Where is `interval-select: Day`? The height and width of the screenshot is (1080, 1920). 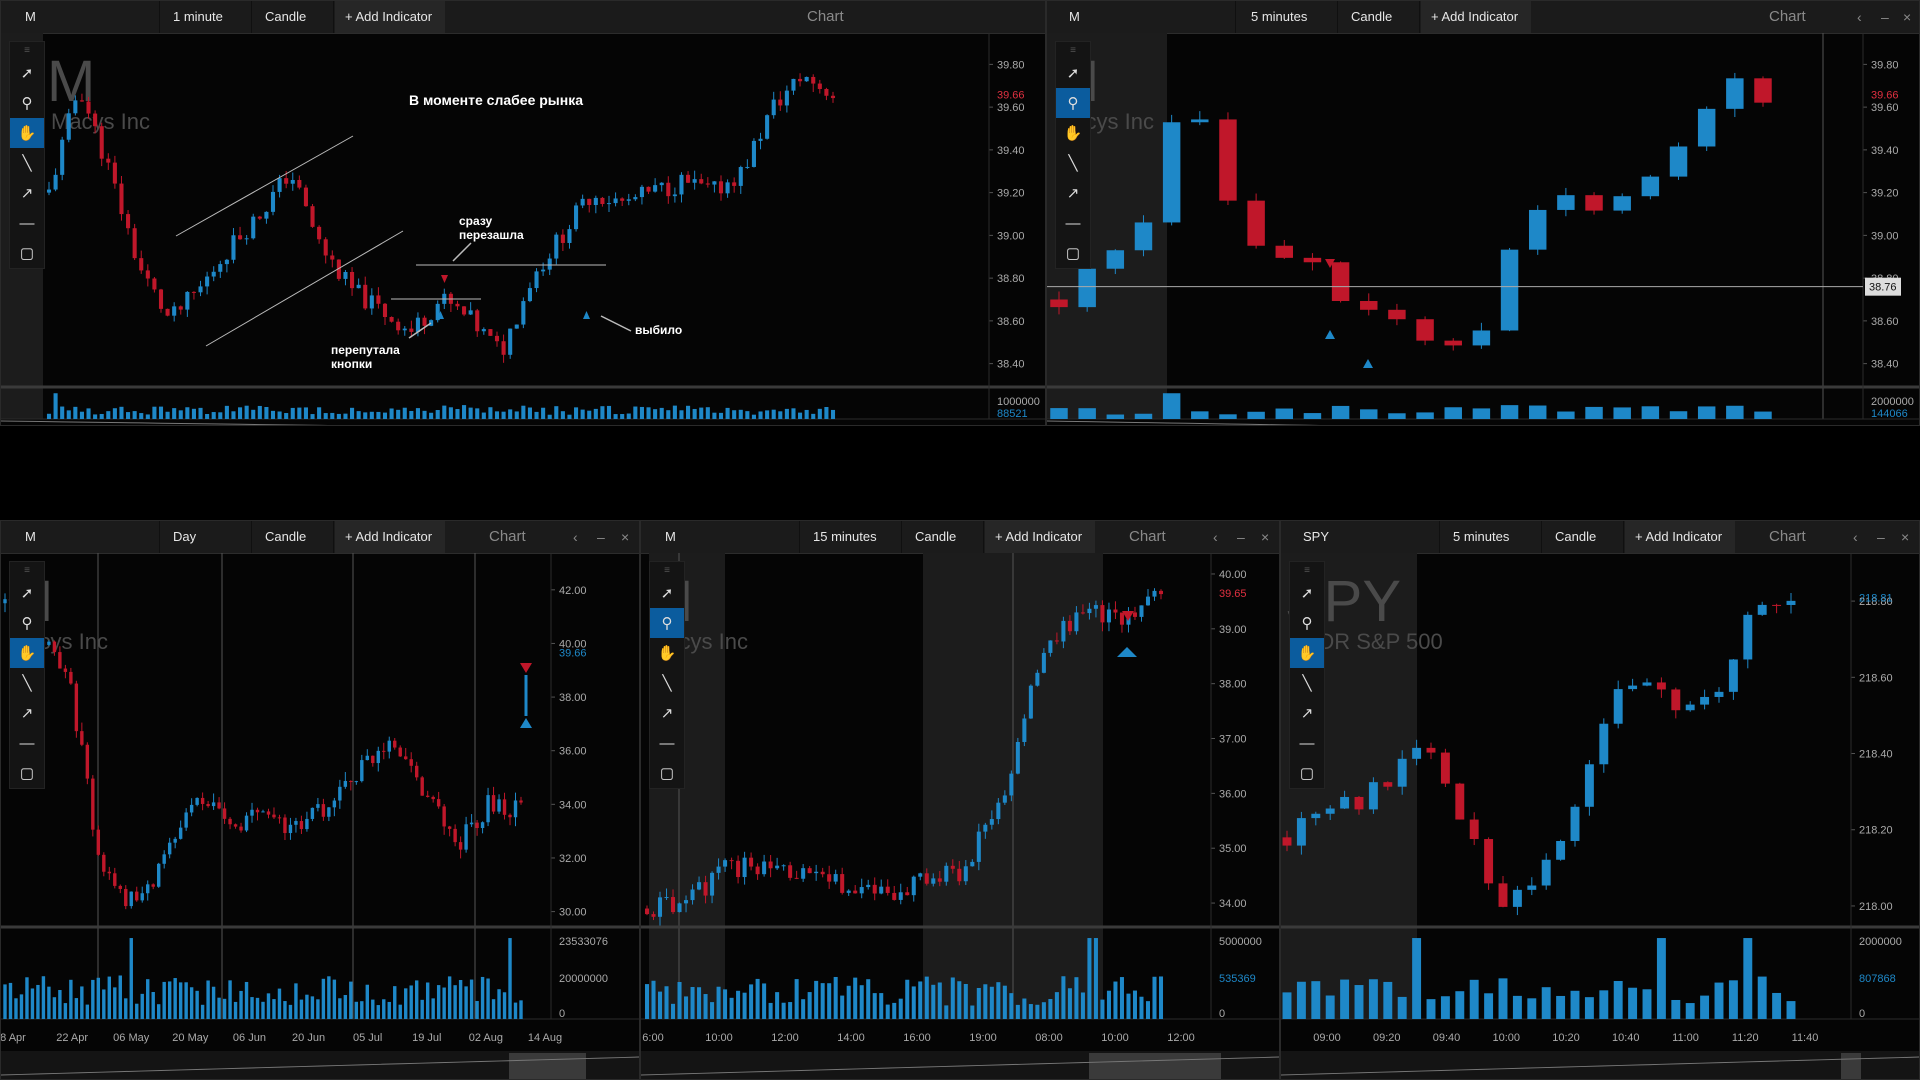 interval-select: Day is located at coordinates (206, 537).